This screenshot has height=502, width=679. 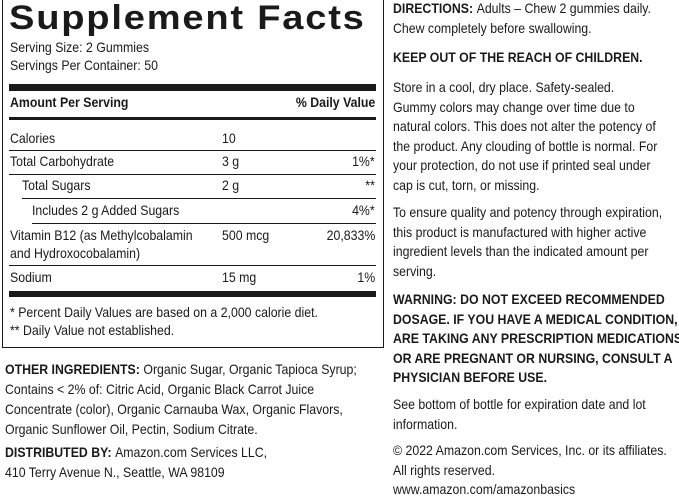 What do you see at coordinates (92, 330) in the screenshot?
I see `footnote: ** Daily Value not established.` at bounding box center [92, 330].